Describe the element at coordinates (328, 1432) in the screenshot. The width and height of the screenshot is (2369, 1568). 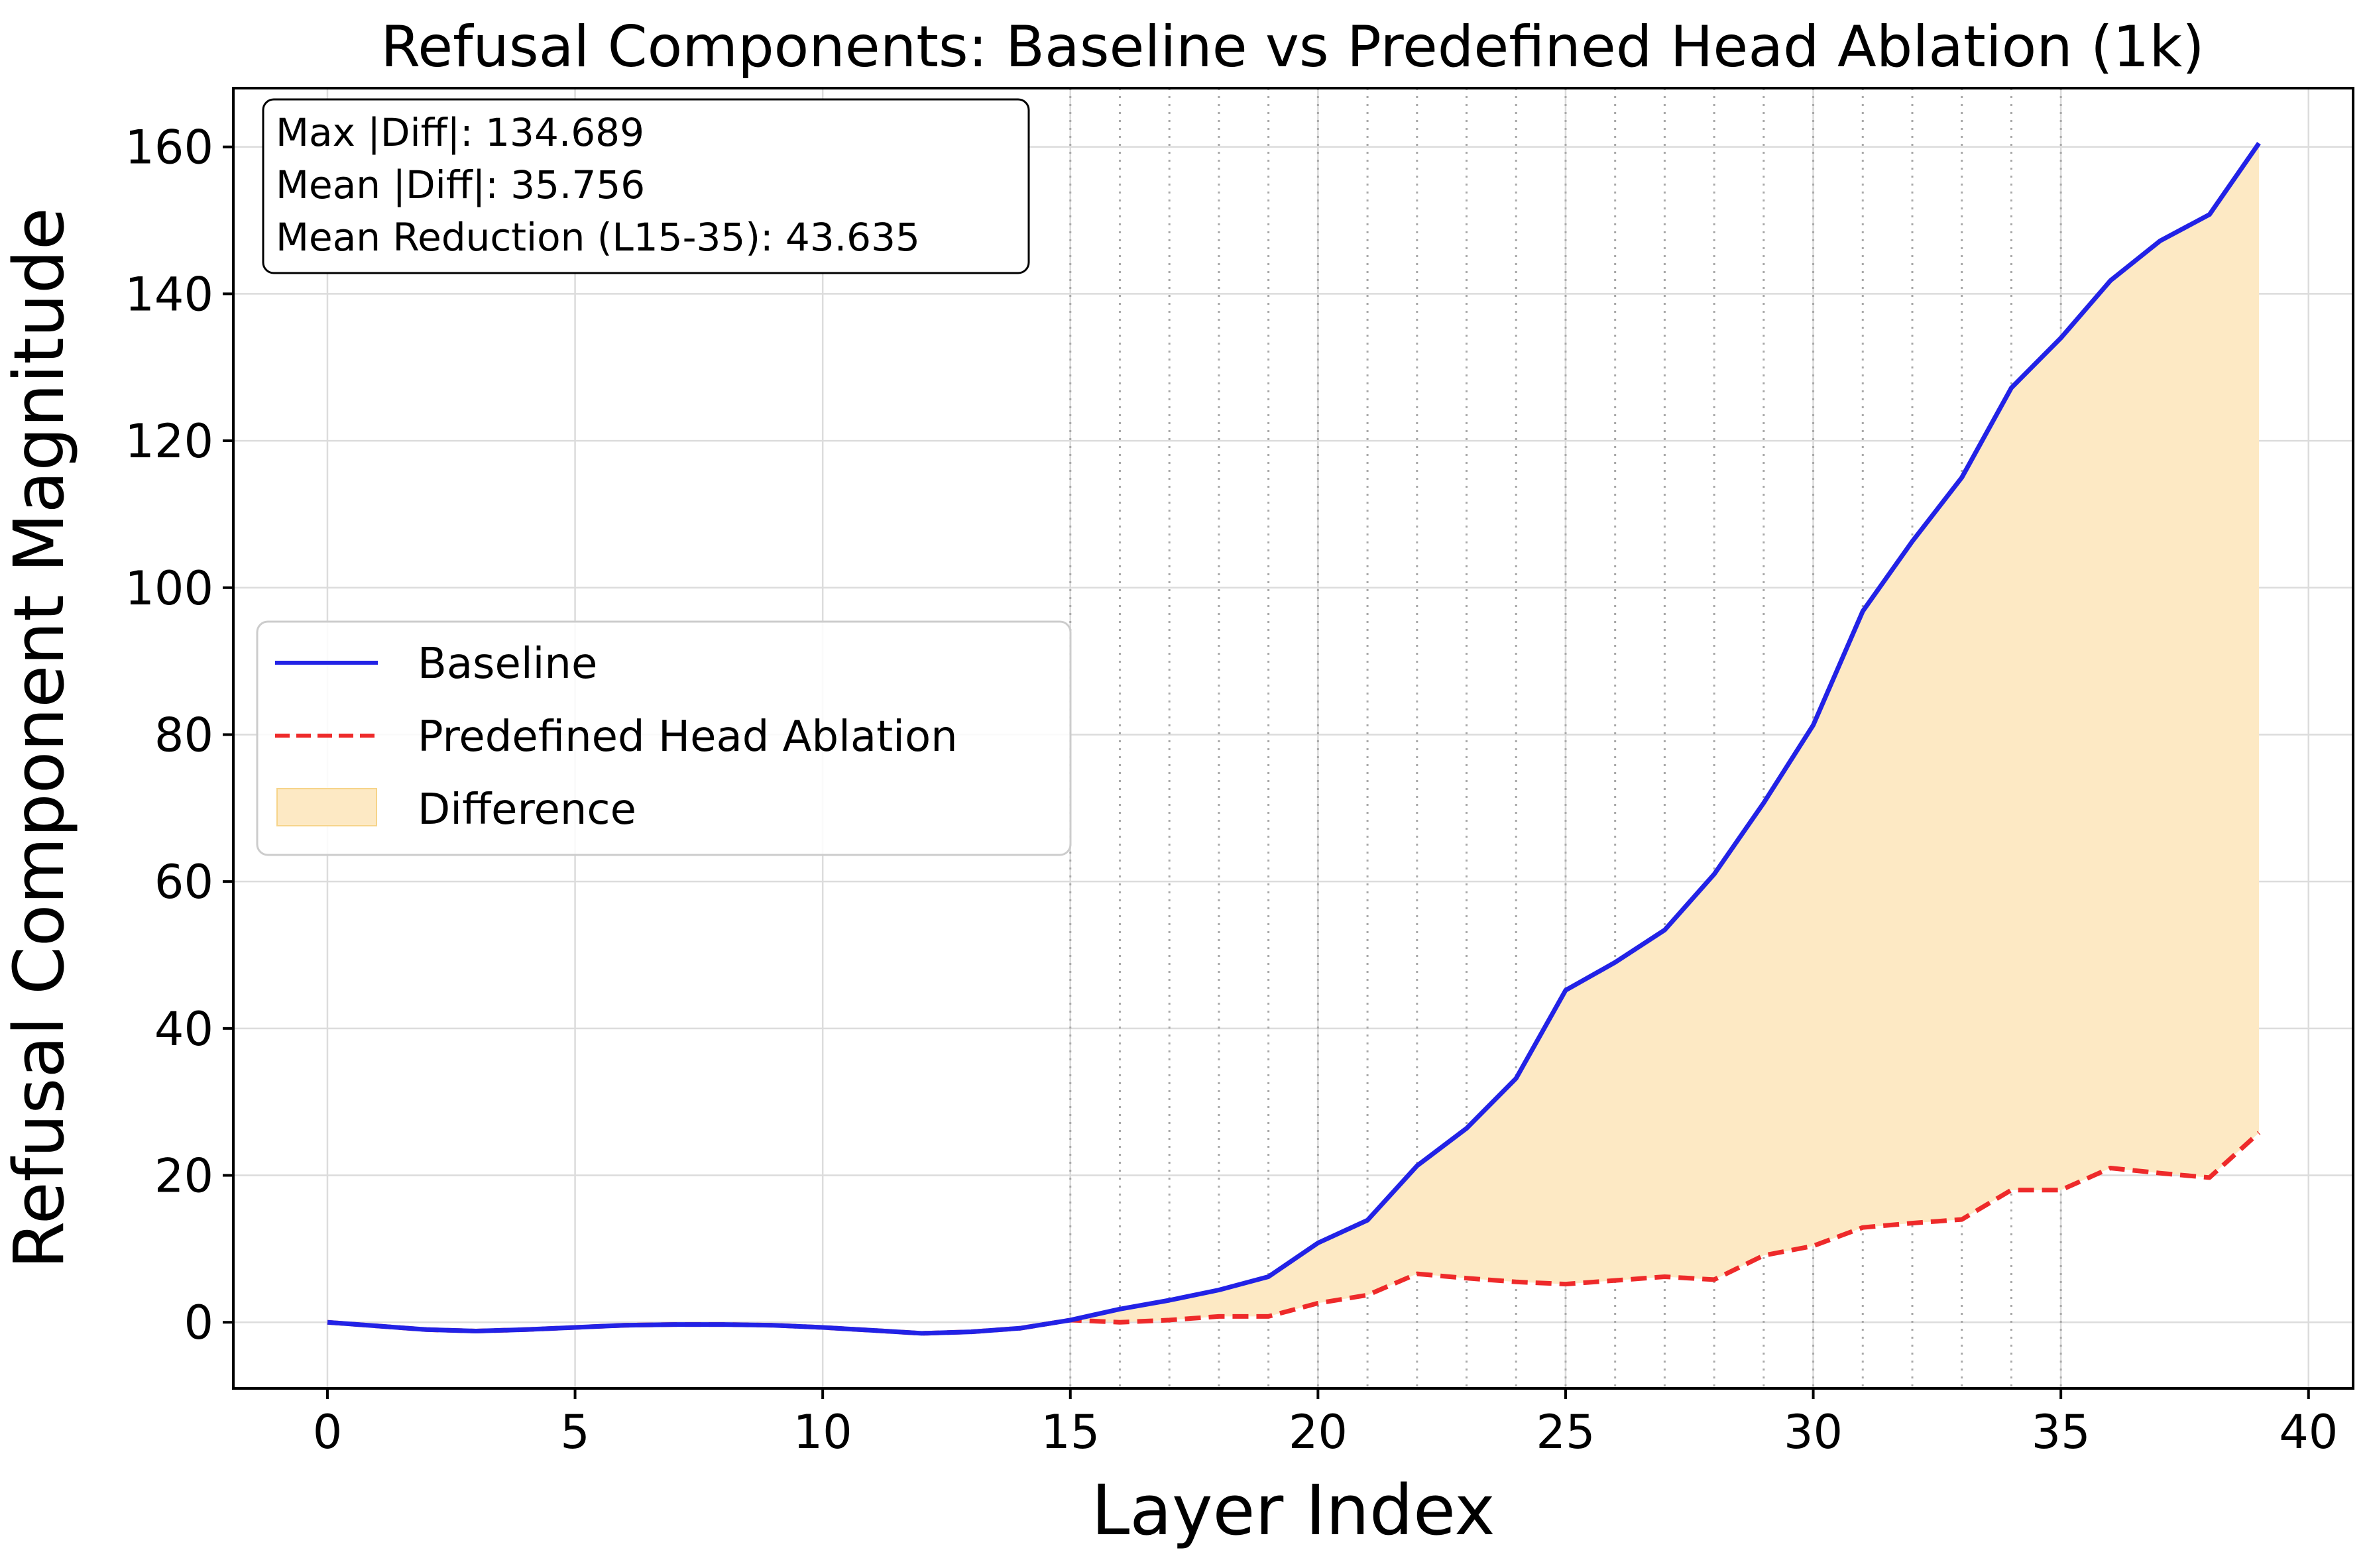
I see `x-tick-label: 0` at that location.